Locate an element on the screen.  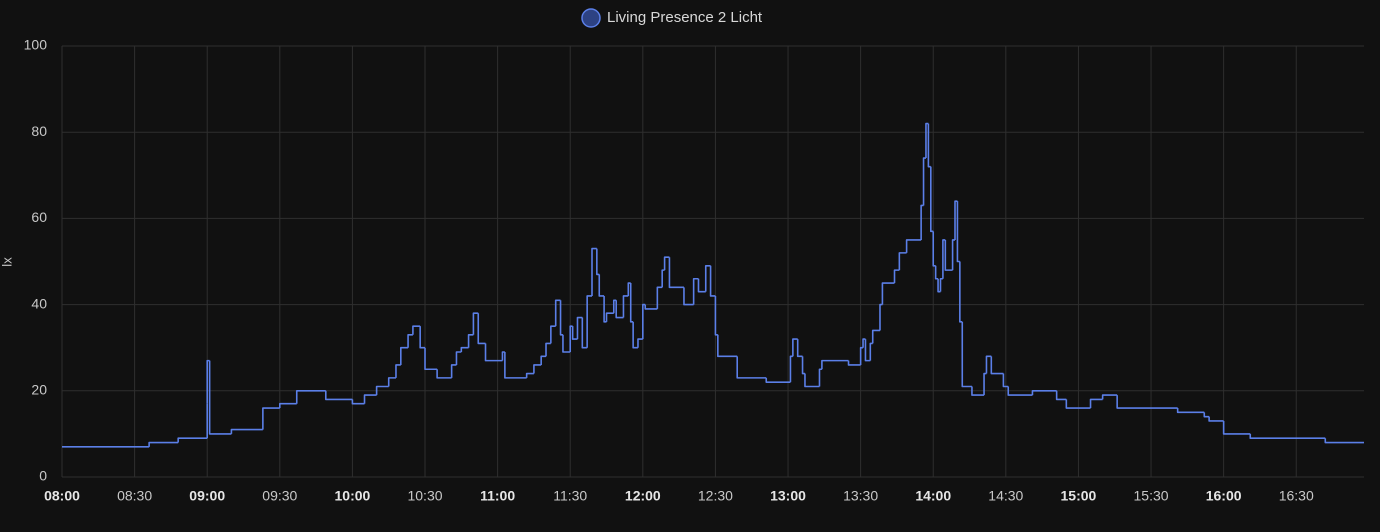
x-tick-label: 12:00 is located at coordinates (643, 496).